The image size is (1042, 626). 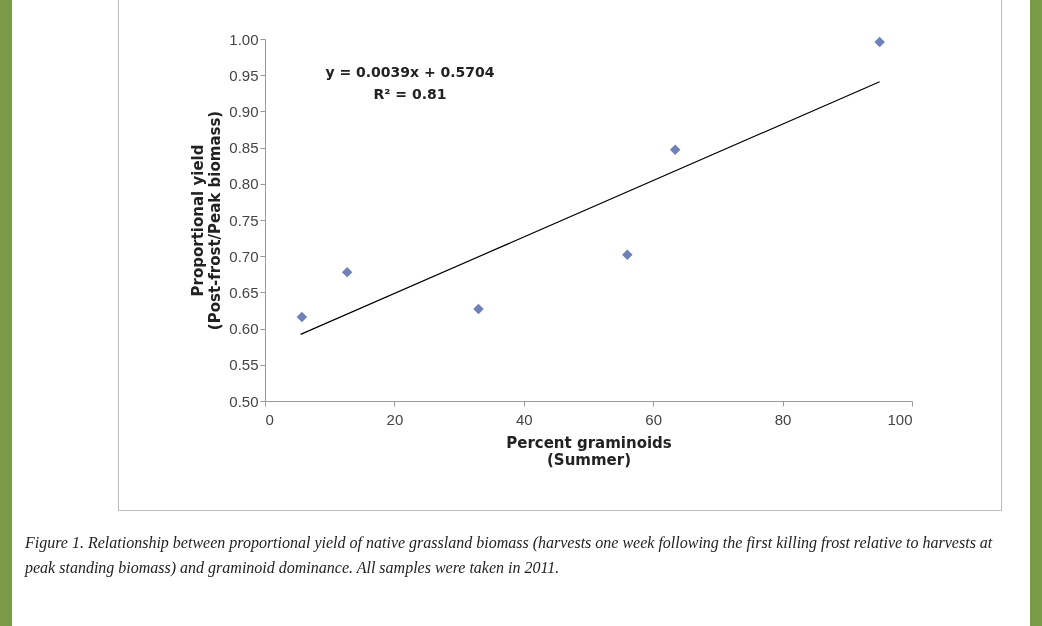 What do you see at coordinates (244, 184) in the screenshot?
I see `y-tick-label: 0.80` at bounding box center [244, 184].